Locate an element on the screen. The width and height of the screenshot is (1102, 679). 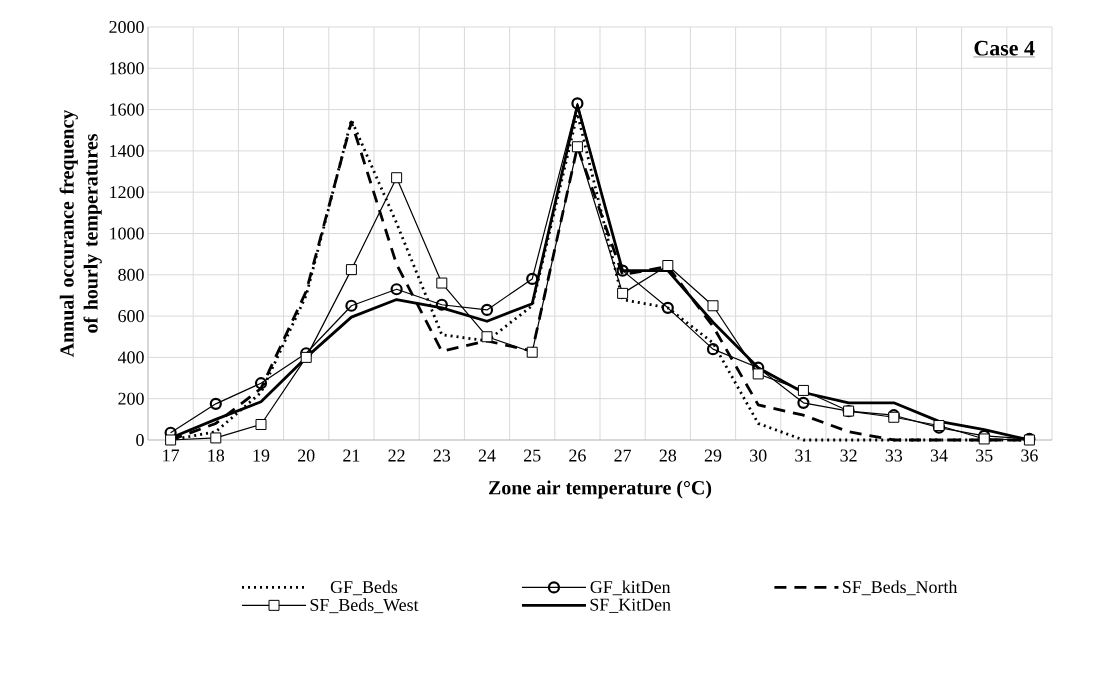
y-tick-label: 1200 is located at coordinates (127, 192).